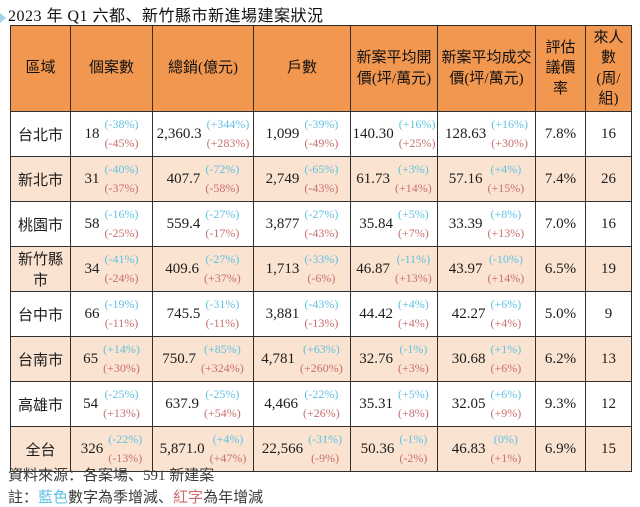 This screenshot has width=640, height=507. Describe the element at coordinates (321, 214) in the screenshot. I see `quarter-change: (-27%)` at that location.